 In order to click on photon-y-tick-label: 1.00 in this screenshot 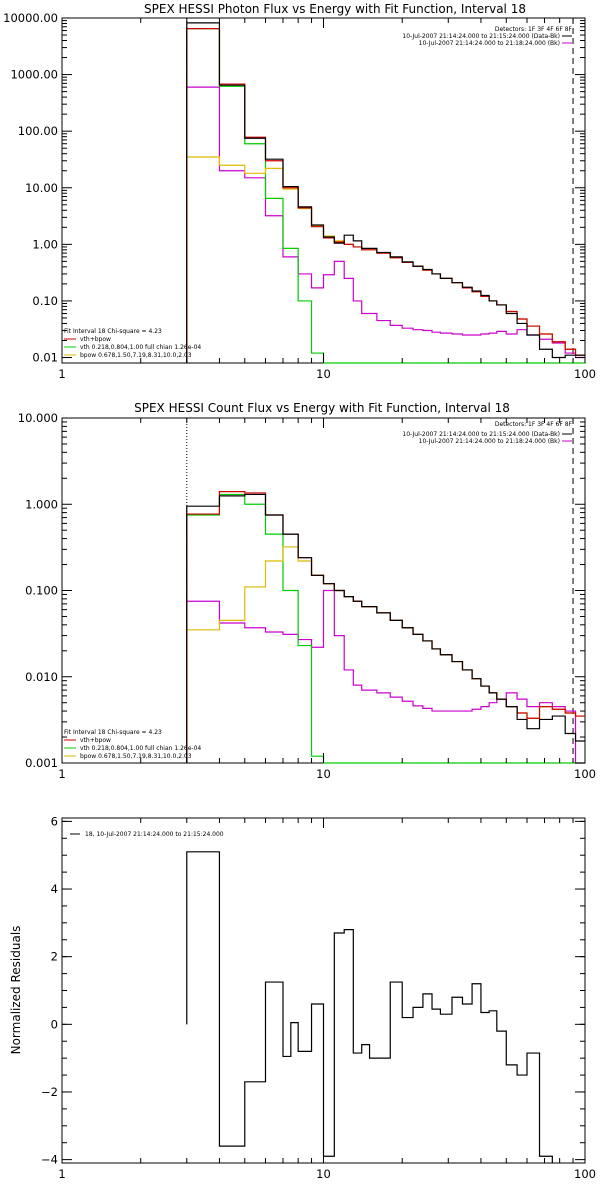, I will do `click(45, 244)`.